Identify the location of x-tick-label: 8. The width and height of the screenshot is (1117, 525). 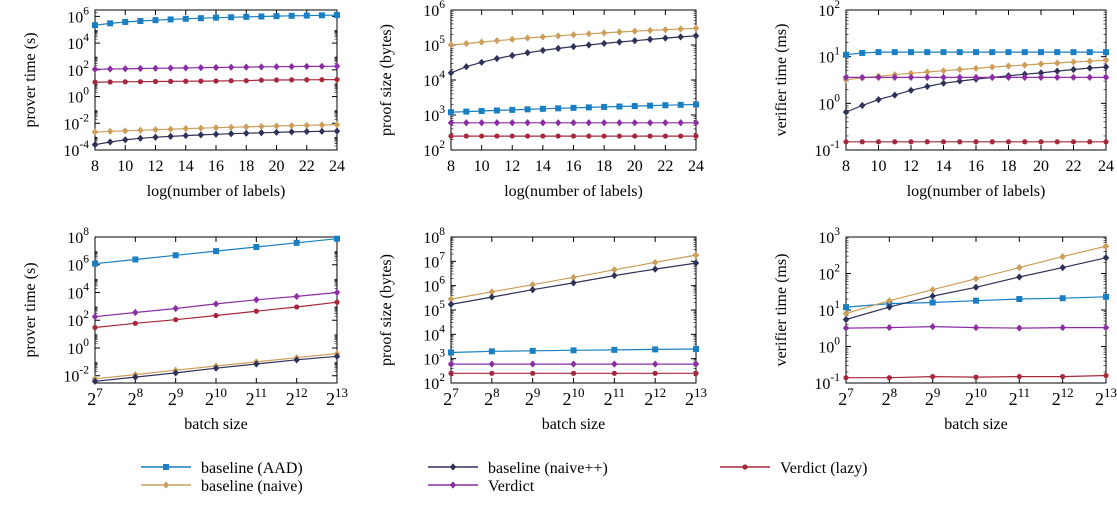
(95, 166).